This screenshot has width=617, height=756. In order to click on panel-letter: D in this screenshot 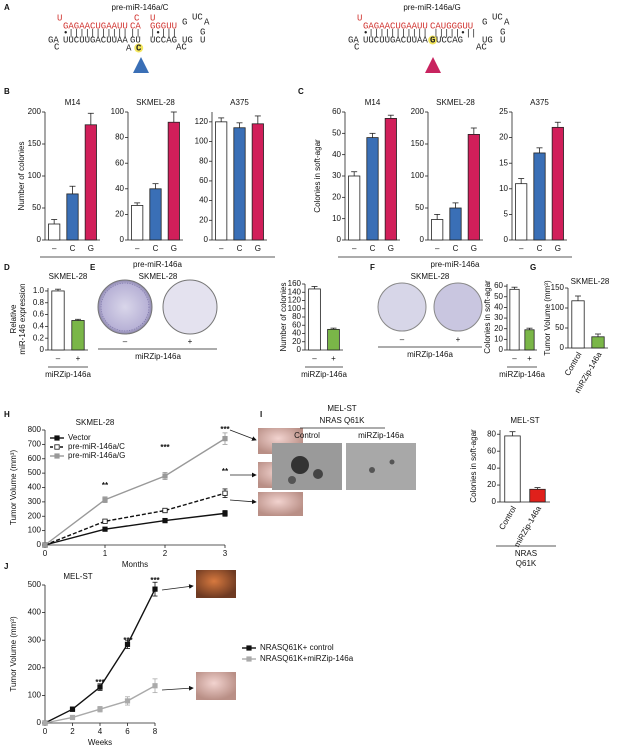, I will do `click(7, 267)`.